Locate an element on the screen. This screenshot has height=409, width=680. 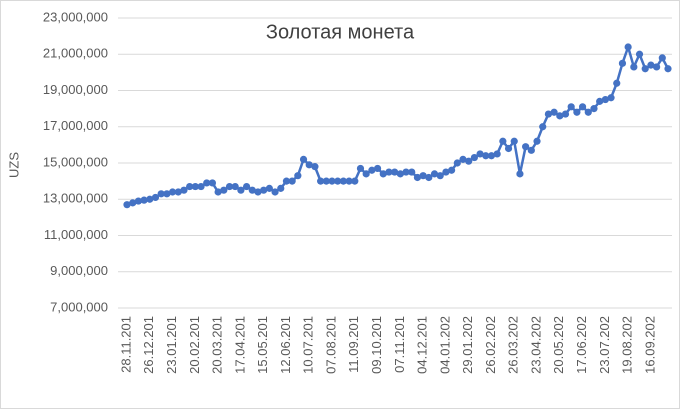
y-tick-label: 13,000,000 is located at coordinates (75, 198).